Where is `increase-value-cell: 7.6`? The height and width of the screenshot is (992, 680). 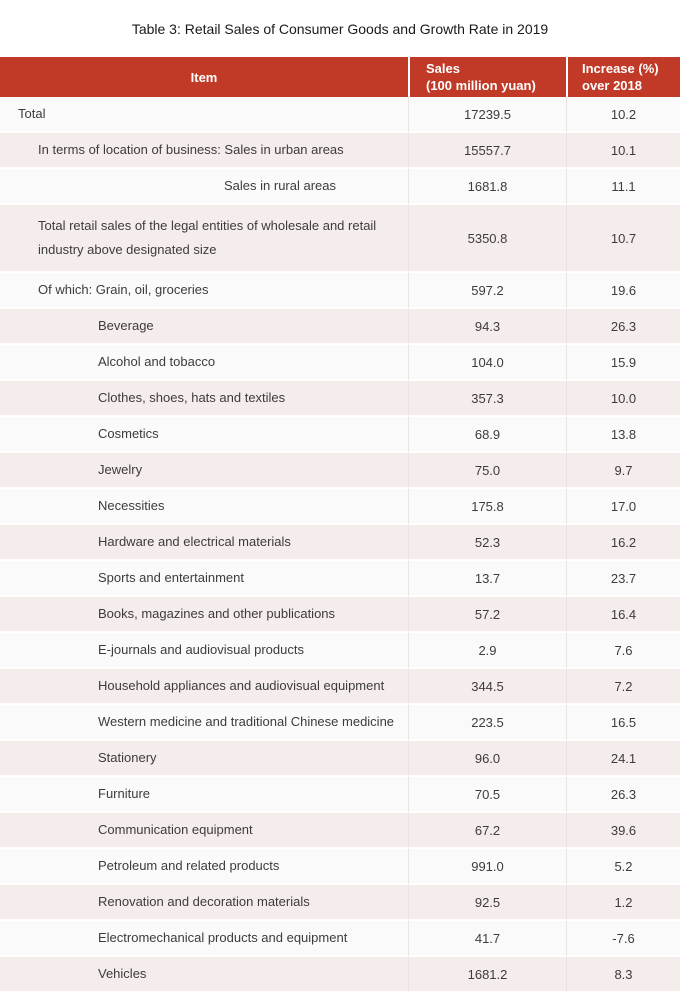 increase-value-cell: 7.6 is located at coordinates (623, 651).